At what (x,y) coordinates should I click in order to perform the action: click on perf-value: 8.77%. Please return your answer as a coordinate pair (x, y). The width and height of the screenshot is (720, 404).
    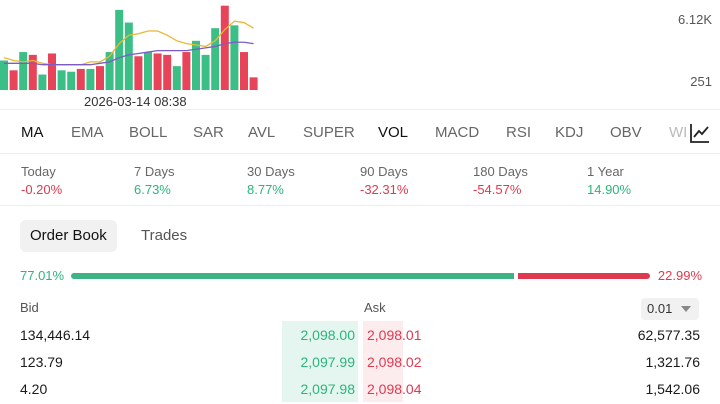
    Looking at the image, I should click on (265, 189).